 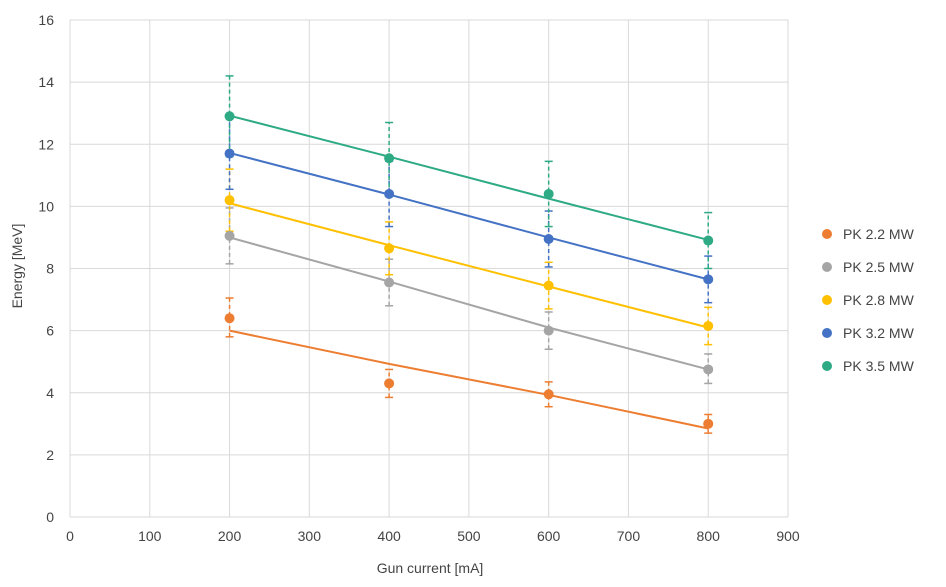 I want to click on y-tick-label: 10, so click(x=46, y=206).